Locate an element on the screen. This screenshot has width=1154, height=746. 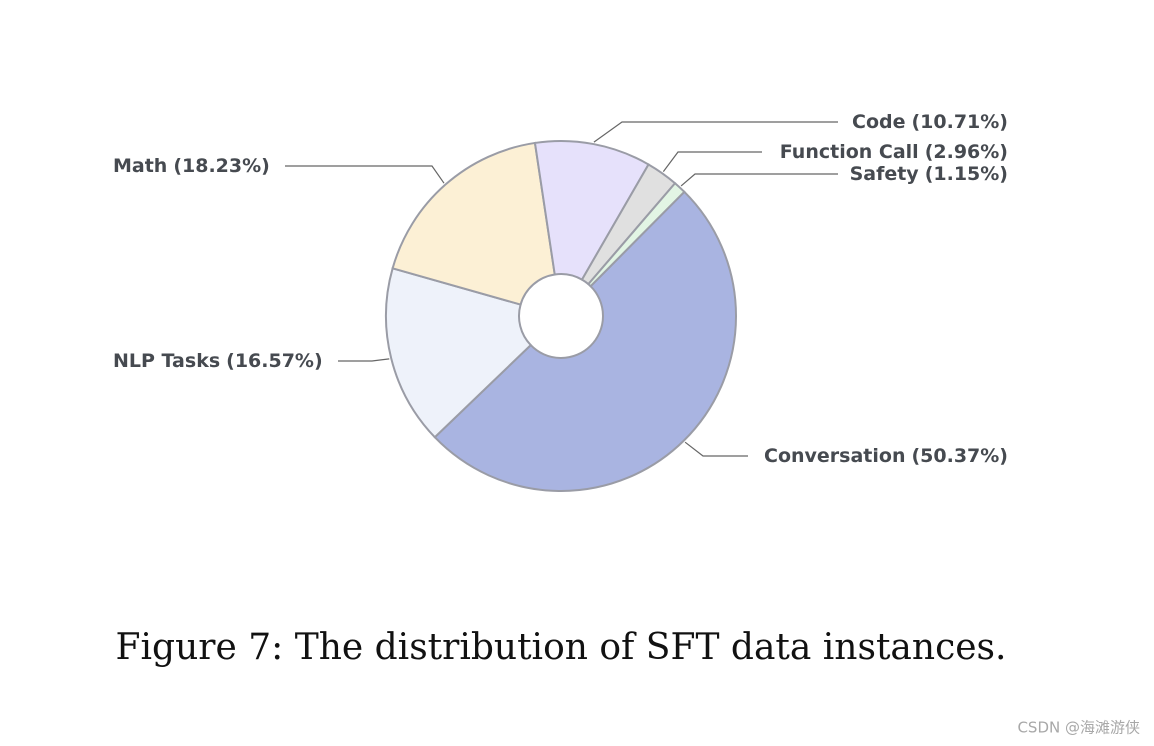
slice-name: Conversation is located at coordinates (834, 456).